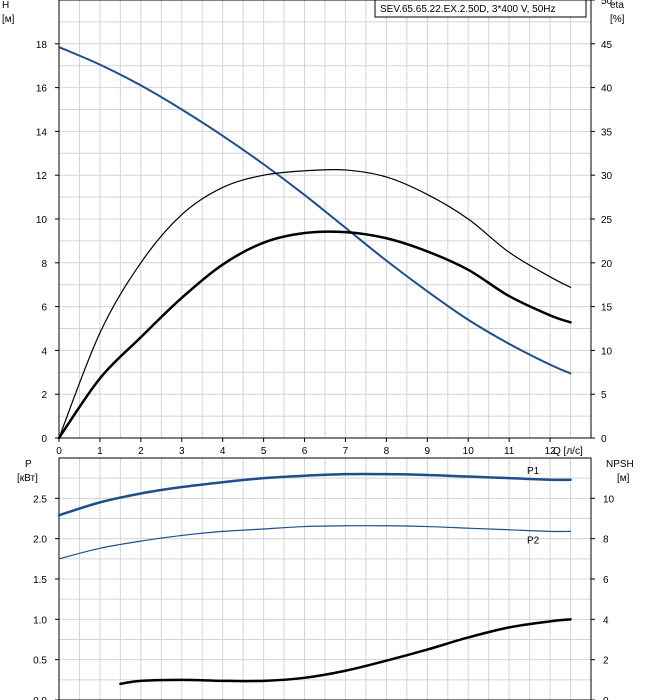  What do you see at coordinates (264, 451) in the screenshot?
I see `x-tick-label: 5` at bounding box center [264, 451].